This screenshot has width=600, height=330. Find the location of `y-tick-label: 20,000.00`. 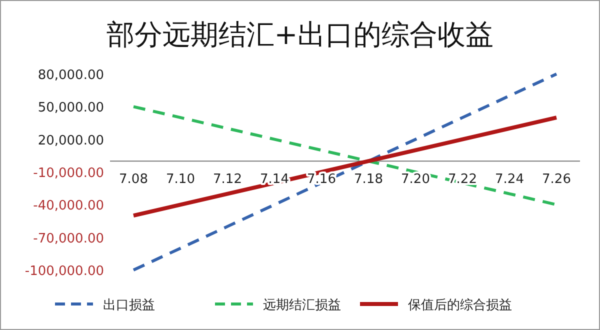

y-tick-label: 20,000.00 is located at coordinates (71, 140).